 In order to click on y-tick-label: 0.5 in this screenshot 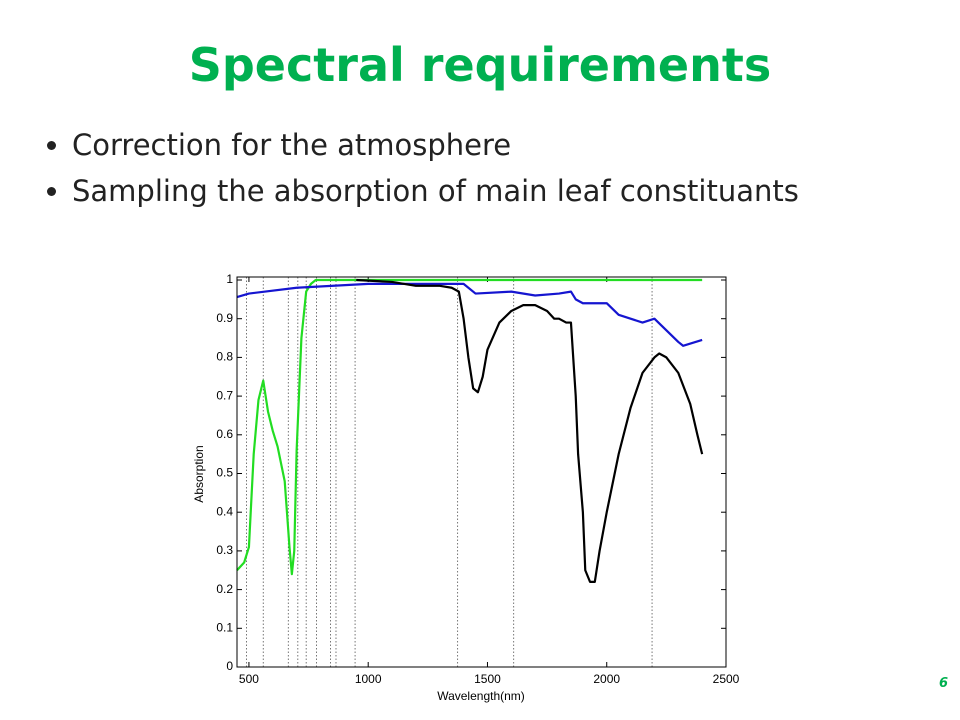, I will do `click(224, 473)`.